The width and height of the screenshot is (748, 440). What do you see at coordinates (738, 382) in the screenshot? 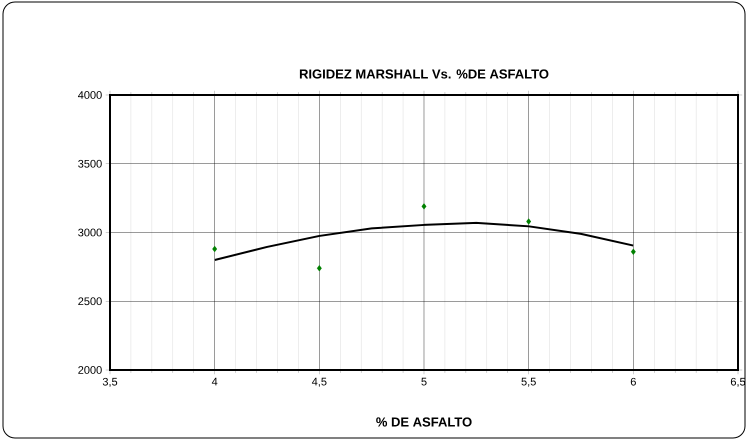
I see `x-tick-label: 6,5` at bounding box center [738, 382].